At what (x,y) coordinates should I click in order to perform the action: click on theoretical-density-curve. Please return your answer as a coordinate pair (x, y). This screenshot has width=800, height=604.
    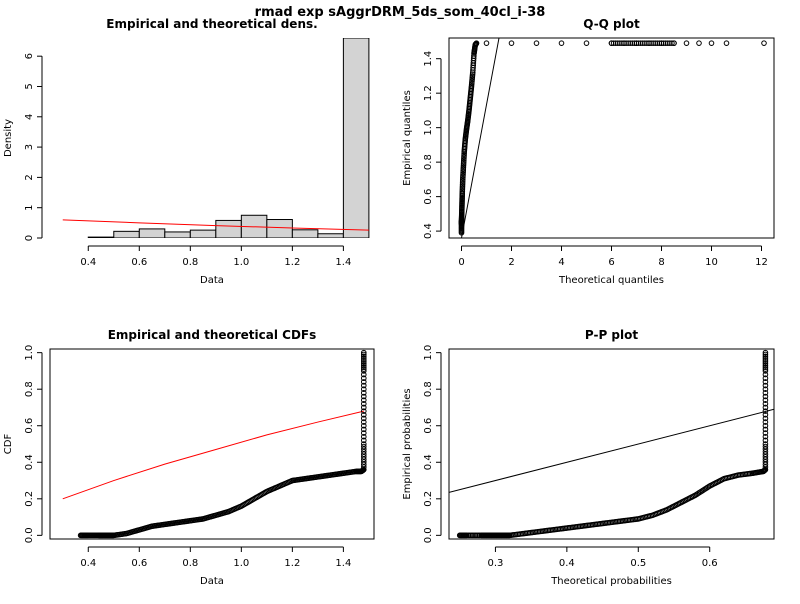
    Looking at the image, I should click on (215, 225).